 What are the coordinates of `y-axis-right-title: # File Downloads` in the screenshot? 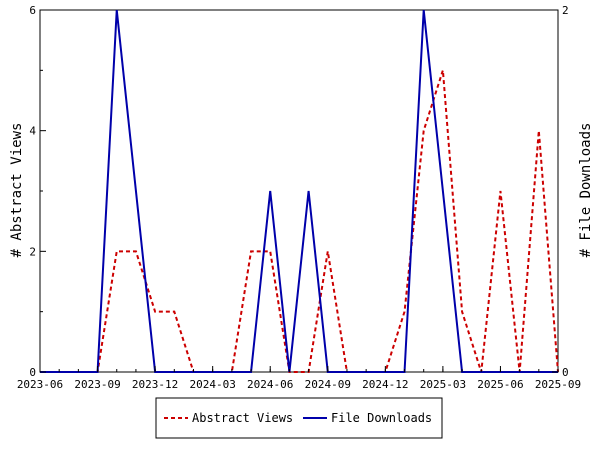 It's located at (586, 190).